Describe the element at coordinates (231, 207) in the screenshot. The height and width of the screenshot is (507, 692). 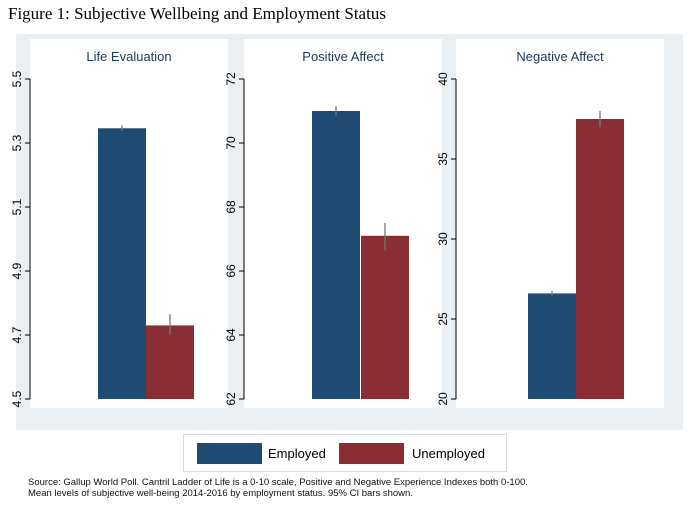
I see `panel-2-y-tick-label: 68` at that location.